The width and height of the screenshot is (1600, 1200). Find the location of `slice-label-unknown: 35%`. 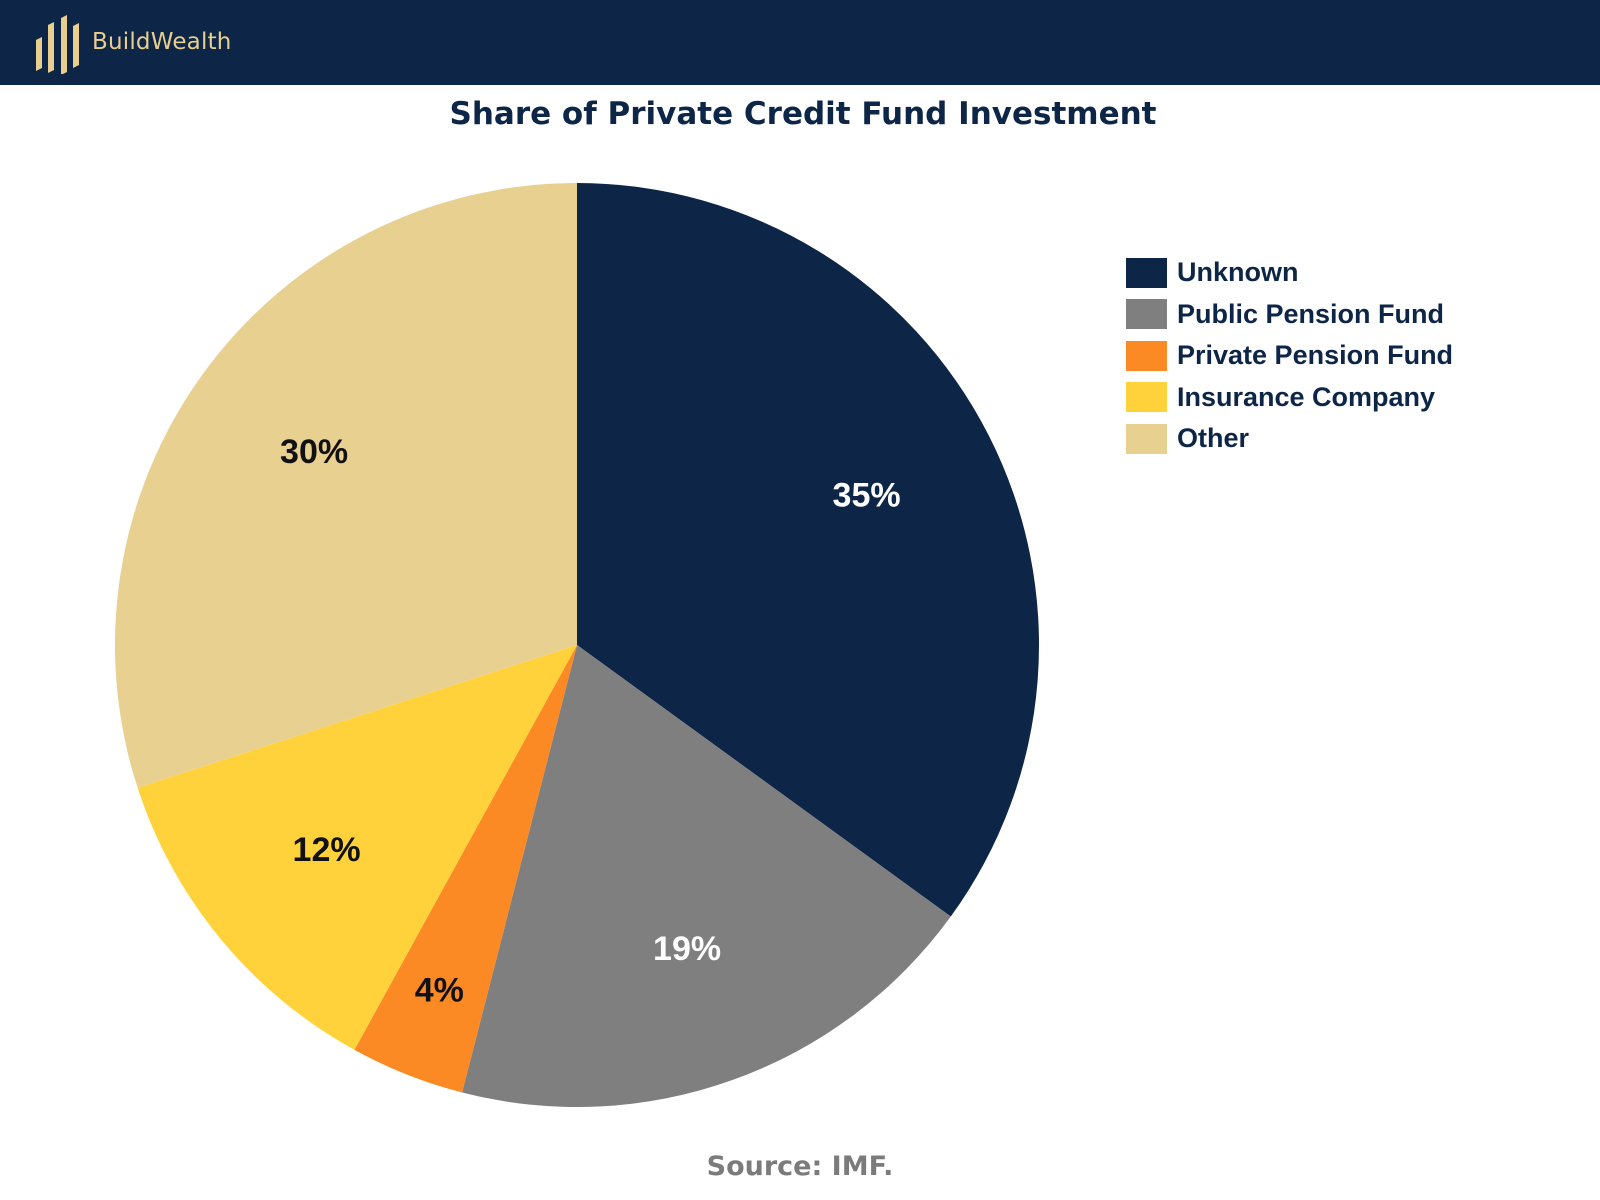

slice-label-unknown: 35% is located at coordinates (867, 495).